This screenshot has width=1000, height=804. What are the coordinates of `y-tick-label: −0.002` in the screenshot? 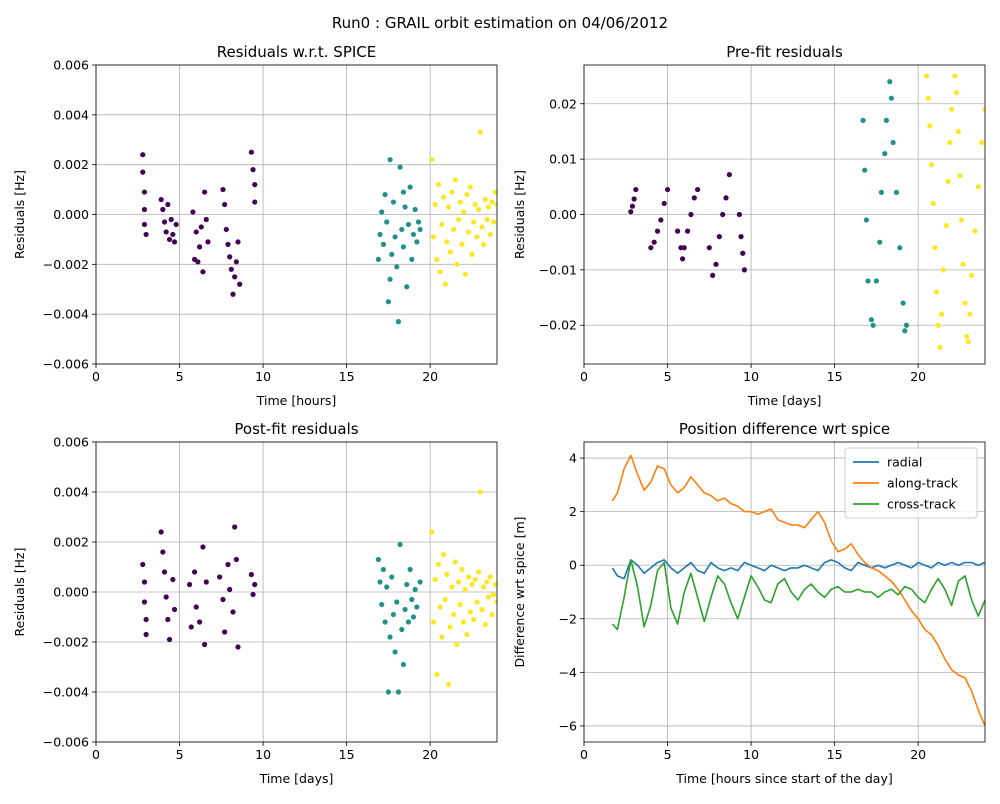 It's located at (66, 642).